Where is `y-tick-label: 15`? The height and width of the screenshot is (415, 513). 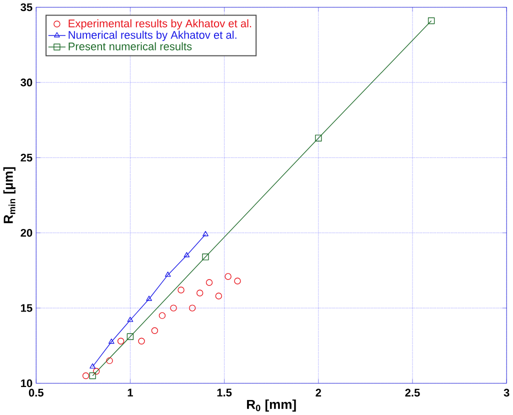 y-tick-label: 15 is located at coordinates (26, 308).